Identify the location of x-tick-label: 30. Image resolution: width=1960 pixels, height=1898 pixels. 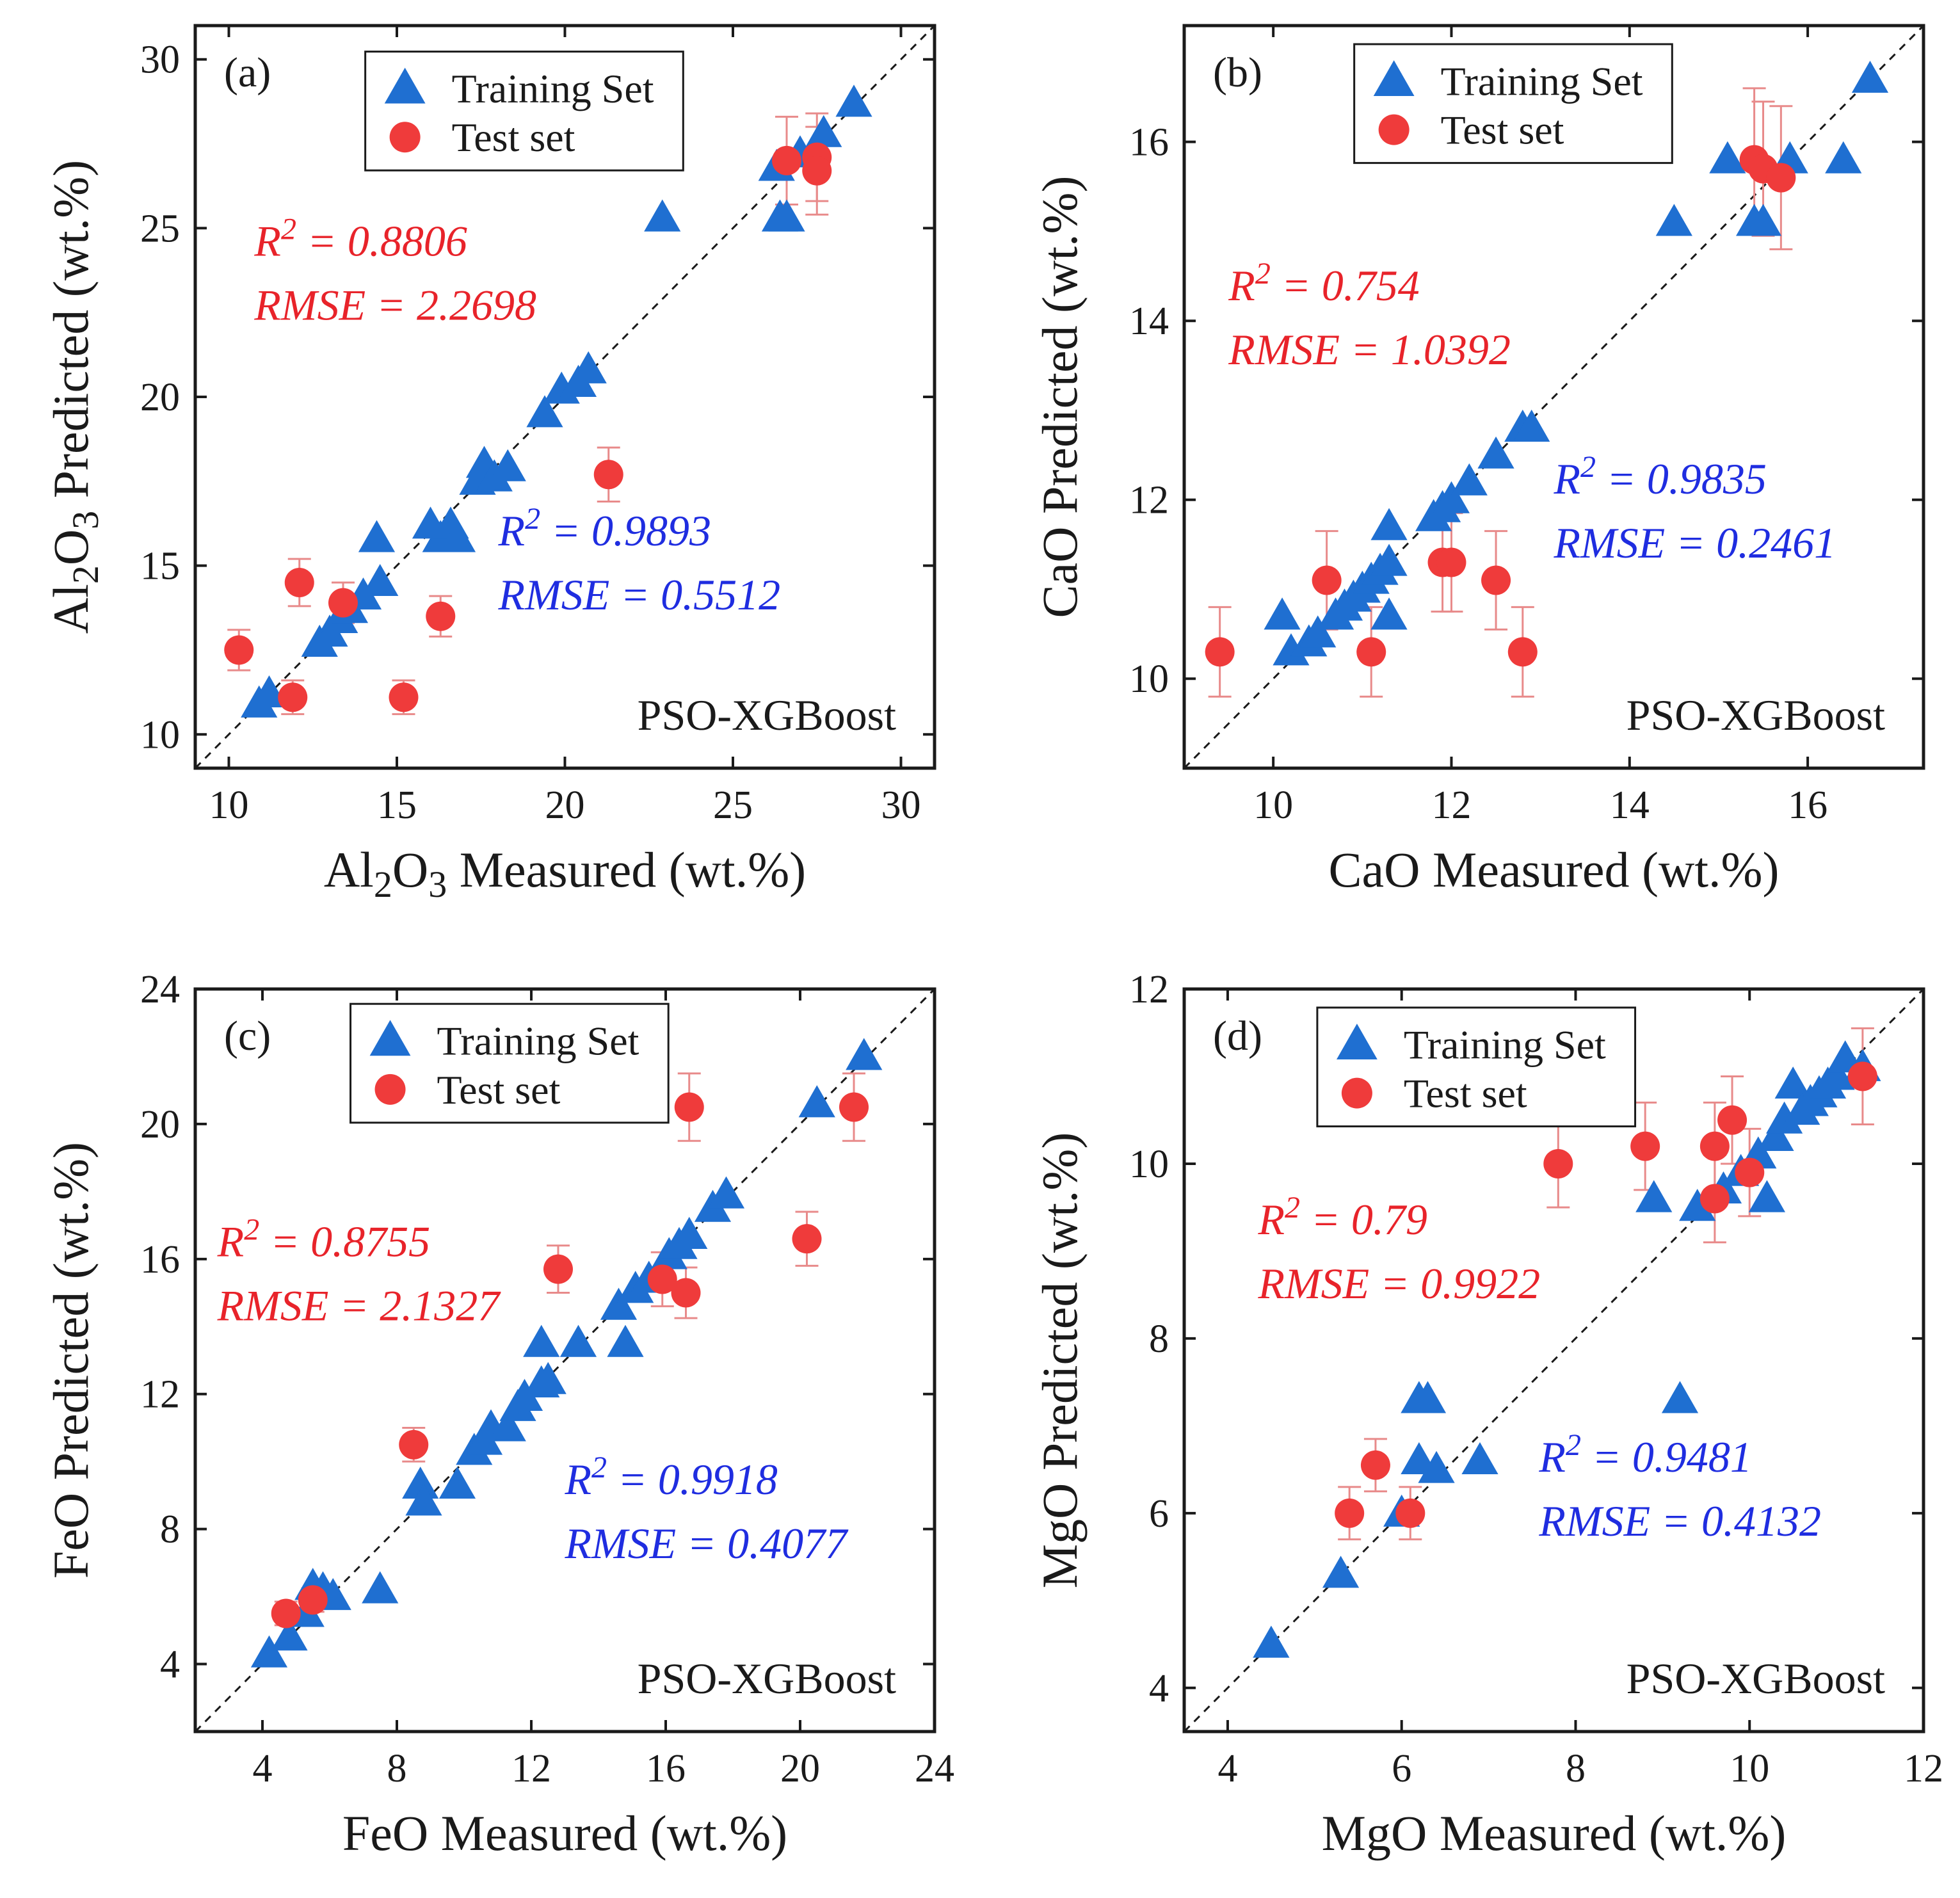
(901, 805).